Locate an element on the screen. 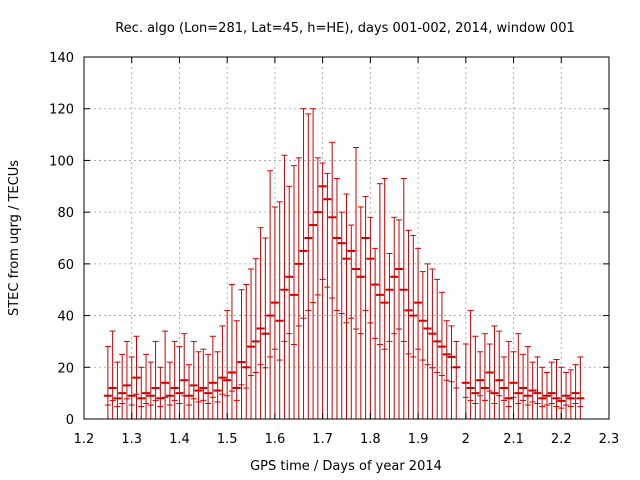 The height and width of the screenshot is (480, 640). x-tick-label: 2.1 is located at coordinates (513, 439).